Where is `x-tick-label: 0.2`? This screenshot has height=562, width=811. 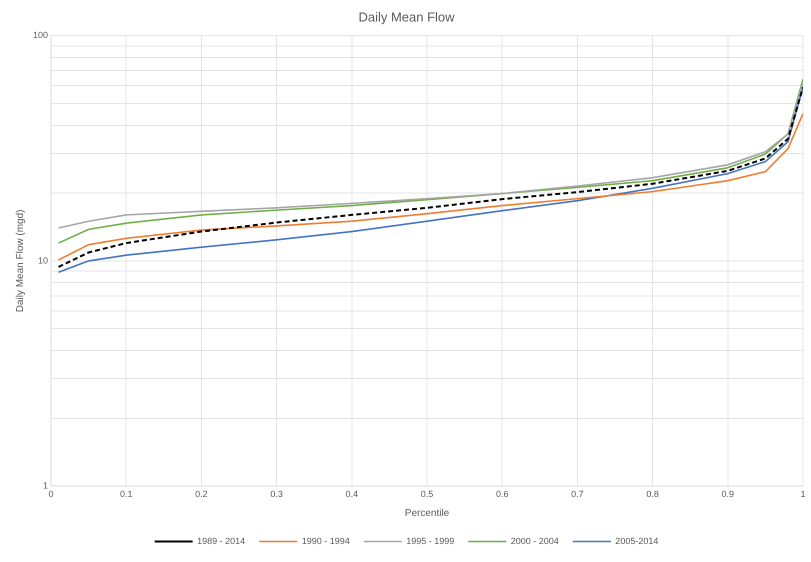
x-tick-label: 0.2 is located at coordinates (201, 494).